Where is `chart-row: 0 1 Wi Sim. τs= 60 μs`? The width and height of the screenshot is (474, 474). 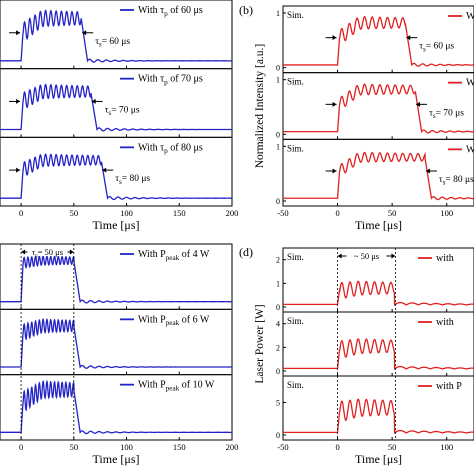
chart-row: 0 1 Wi Sim. τs= 60 μs is located at coordinates (375, 39).